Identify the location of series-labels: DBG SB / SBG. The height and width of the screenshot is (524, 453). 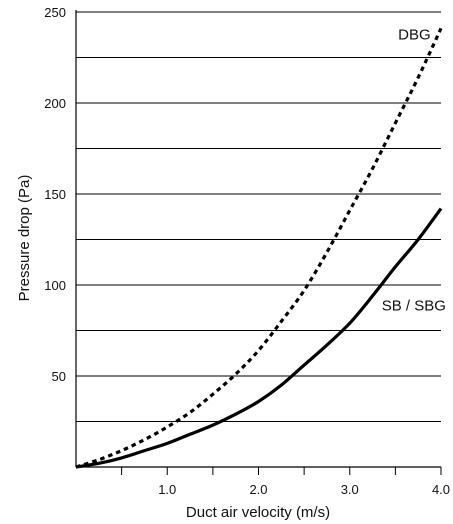
(414, 170).